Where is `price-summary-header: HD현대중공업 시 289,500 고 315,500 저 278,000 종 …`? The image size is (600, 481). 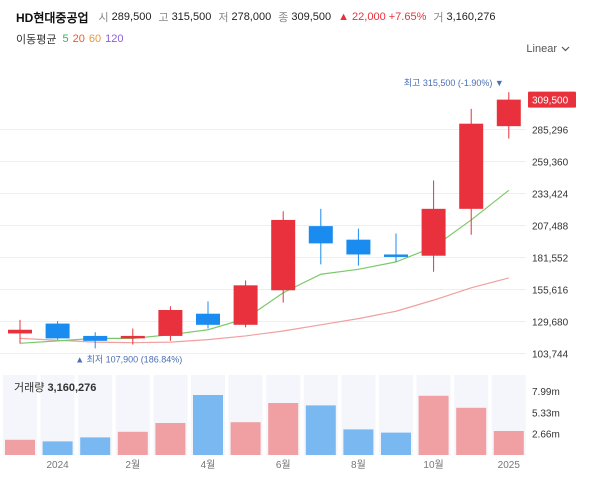 price-summary-header: HD현대중공업 시 289,500 고 315,500 저 278,000 종 … is located at coordinates (259, 17).